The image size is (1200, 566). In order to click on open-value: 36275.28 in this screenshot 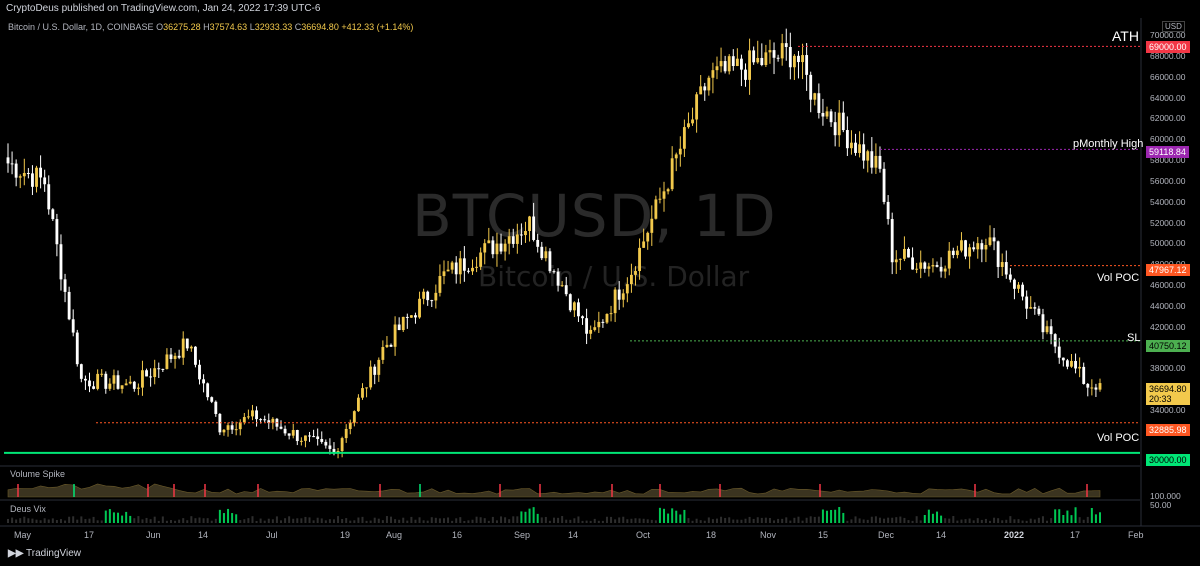, I will do `click(182, 27)`.